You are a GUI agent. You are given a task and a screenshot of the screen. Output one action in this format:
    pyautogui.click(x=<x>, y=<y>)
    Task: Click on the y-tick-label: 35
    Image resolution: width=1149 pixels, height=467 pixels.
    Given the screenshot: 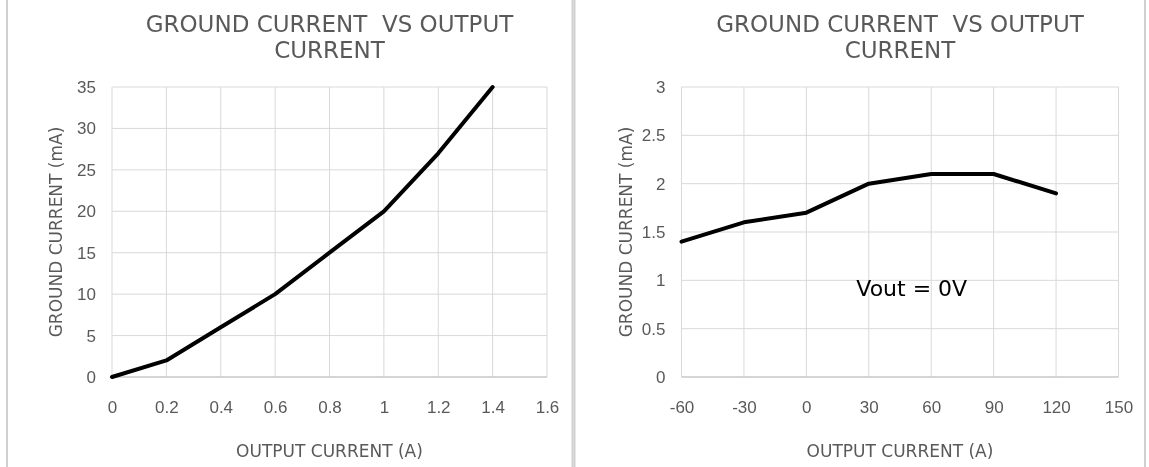 What is the action you would take?
    pyautogui.click(x=86, y=87)
    